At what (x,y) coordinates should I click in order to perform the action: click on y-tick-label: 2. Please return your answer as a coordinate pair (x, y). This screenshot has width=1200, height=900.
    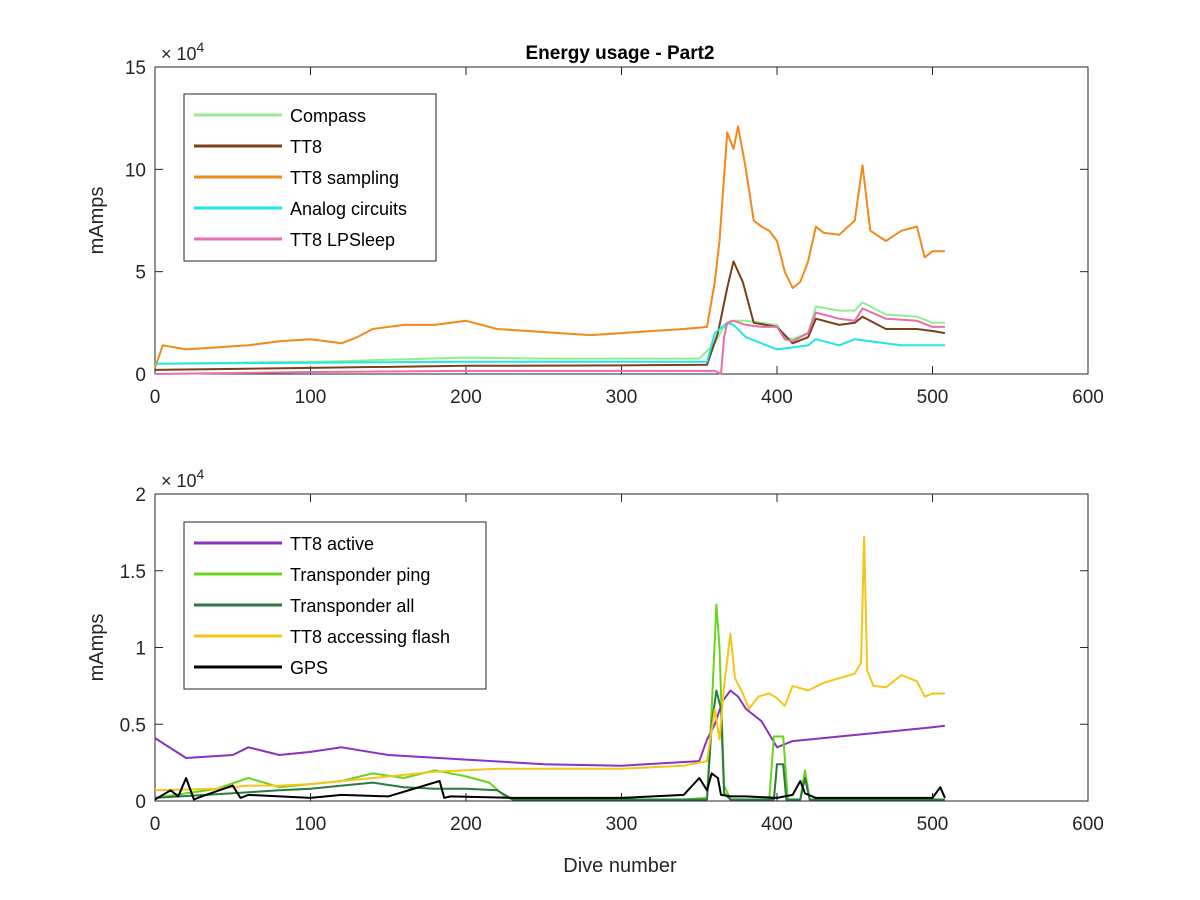
    Looking at the image, I should click on (140, 495).